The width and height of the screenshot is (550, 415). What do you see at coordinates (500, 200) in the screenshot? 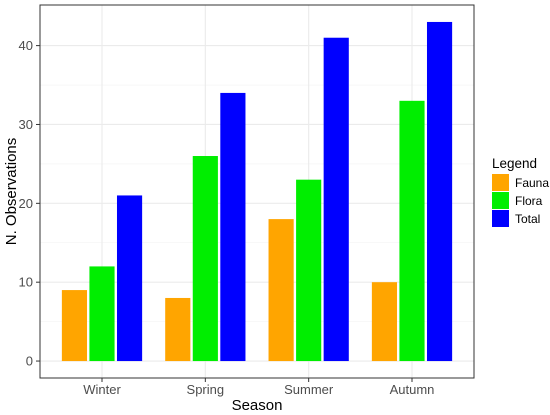
I see `legend-key-flora` at bounding box center [500, 200].